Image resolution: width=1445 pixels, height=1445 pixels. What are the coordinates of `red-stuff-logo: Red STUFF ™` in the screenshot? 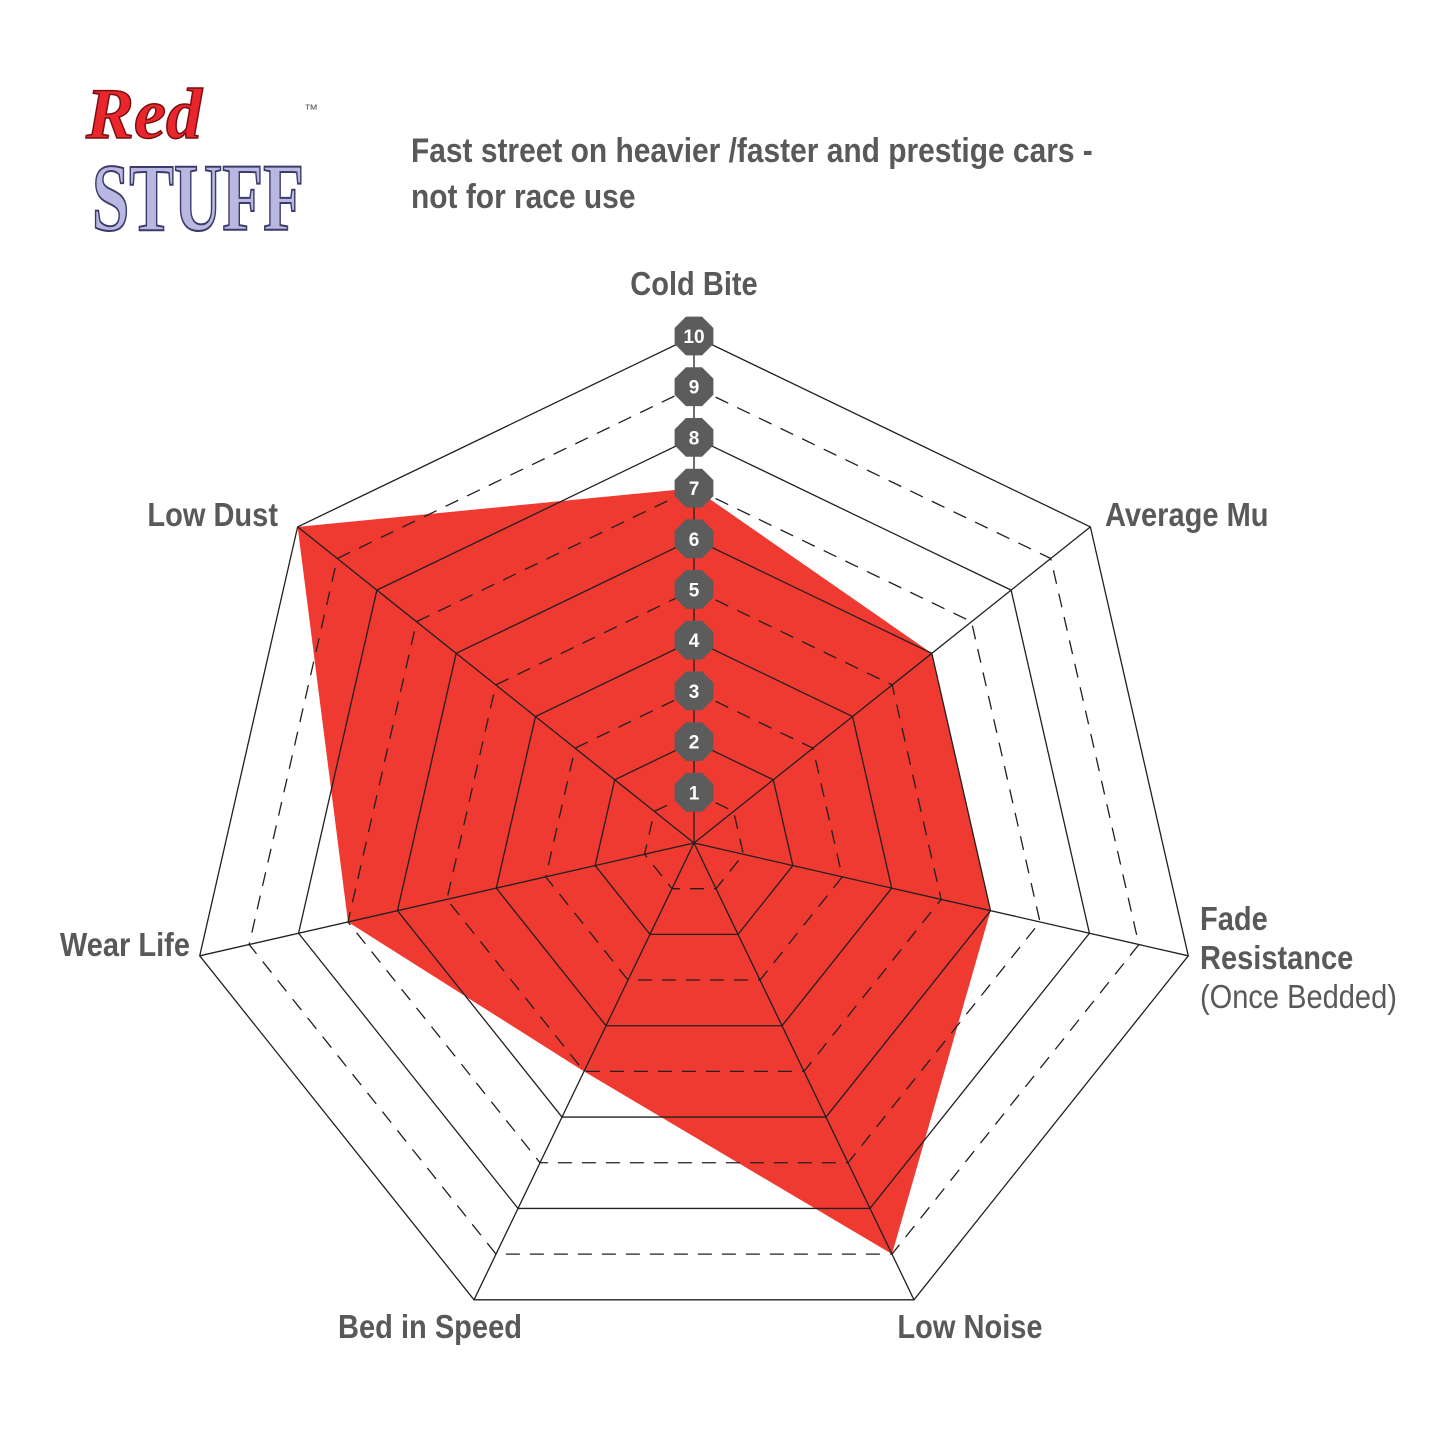 It's located at (208, 161).